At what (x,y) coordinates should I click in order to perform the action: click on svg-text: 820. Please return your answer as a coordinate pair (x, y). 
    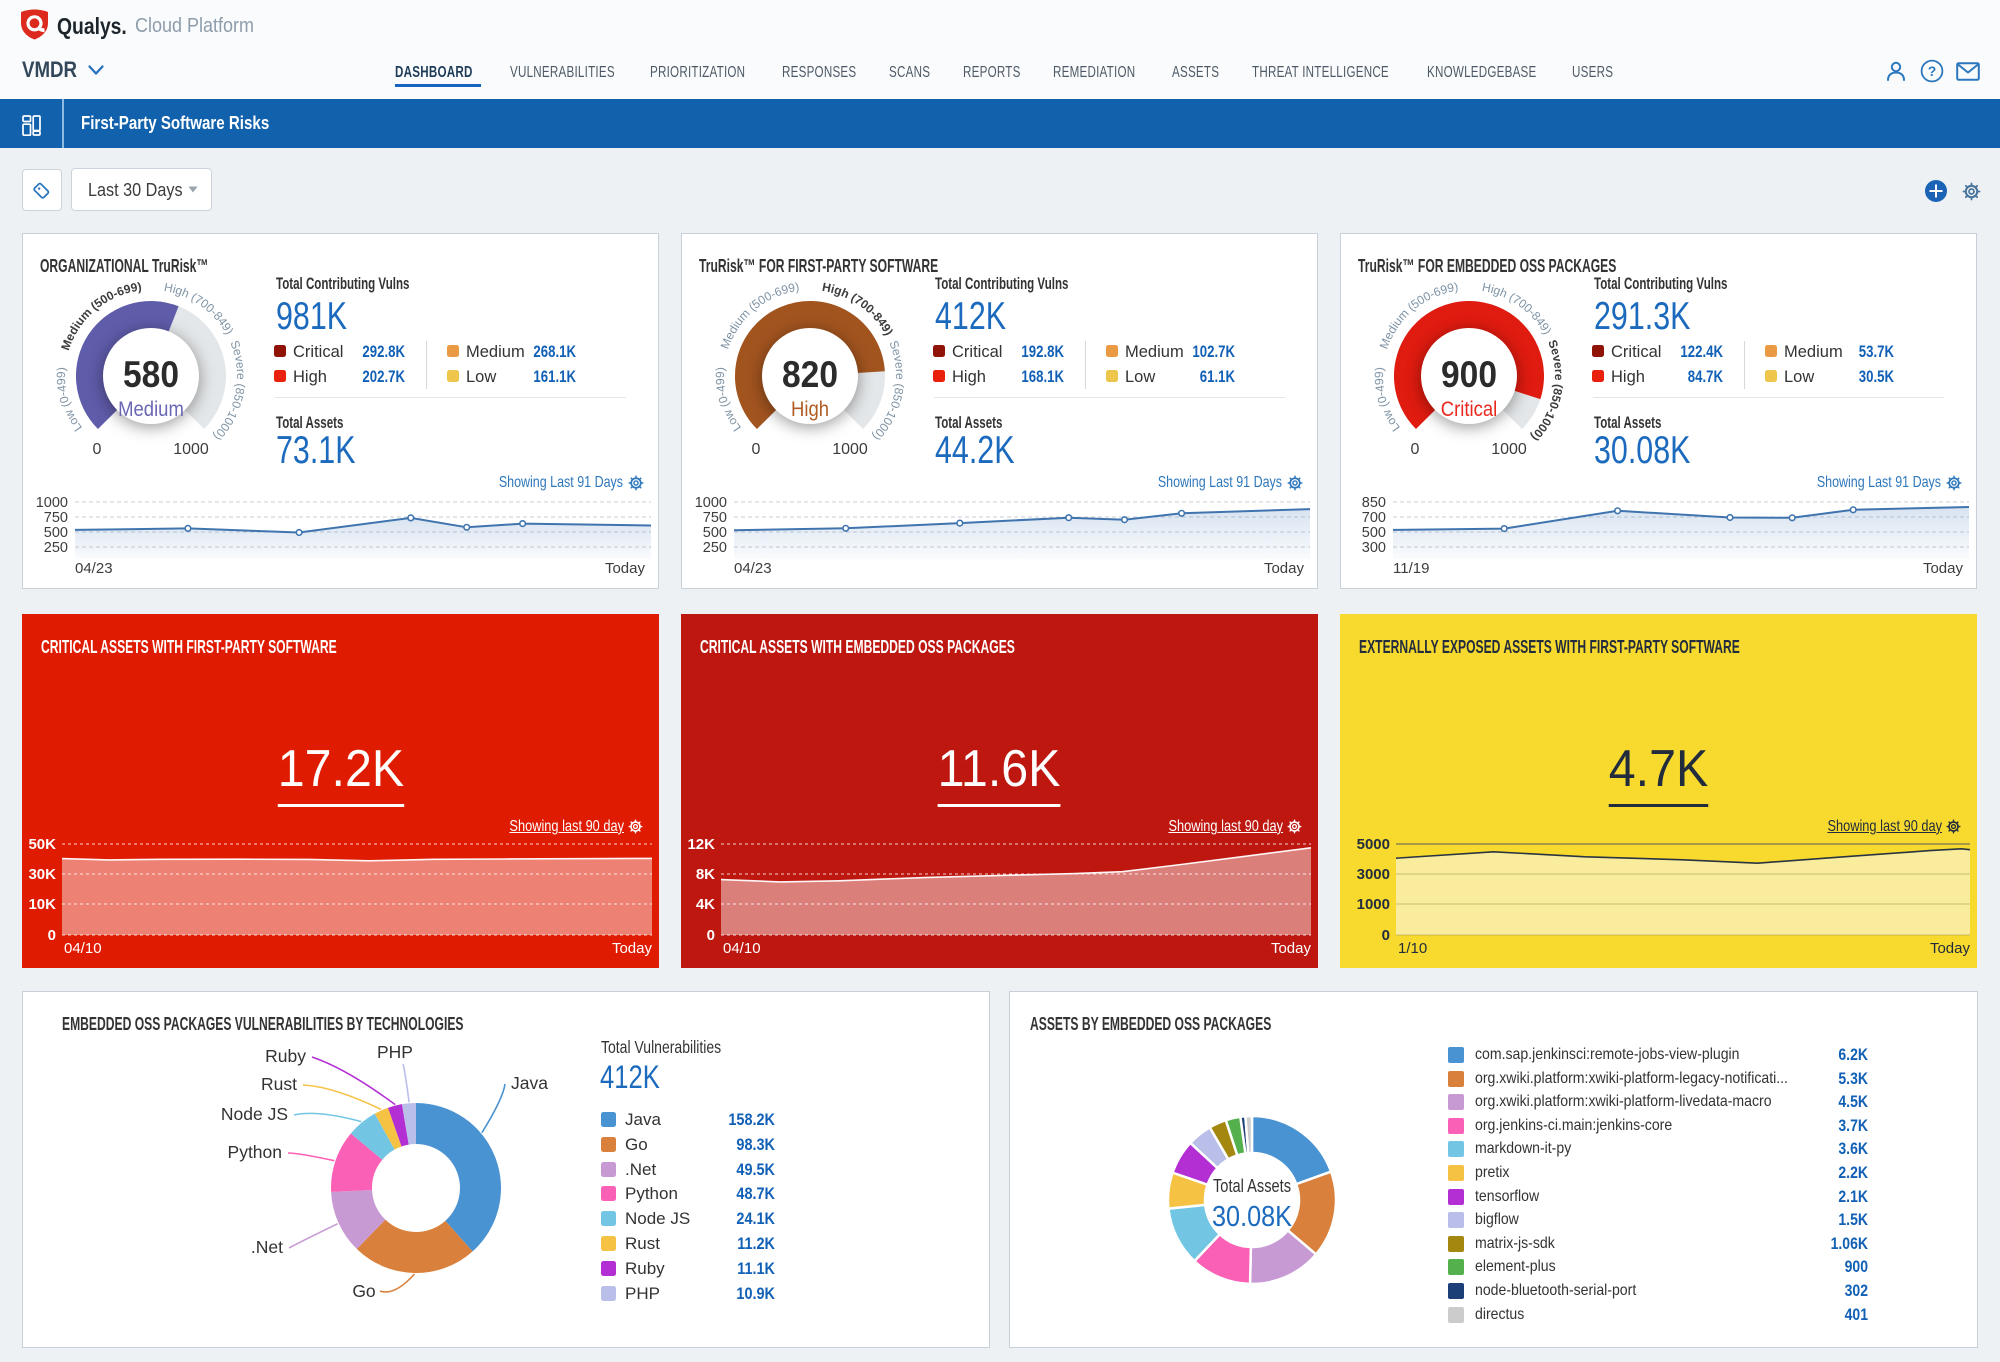
    Looking at the image, I should click on (810, 374).